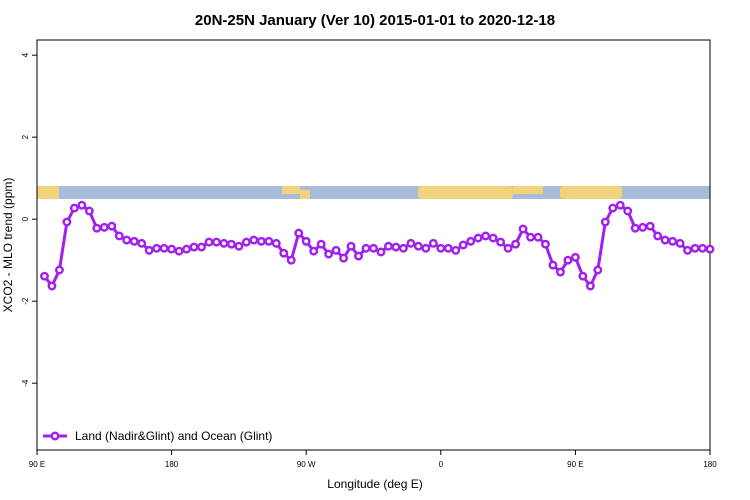  Describe the element at coordinates (25, 301) in the screenshot. I see `y-tick-label: -2` at that location.